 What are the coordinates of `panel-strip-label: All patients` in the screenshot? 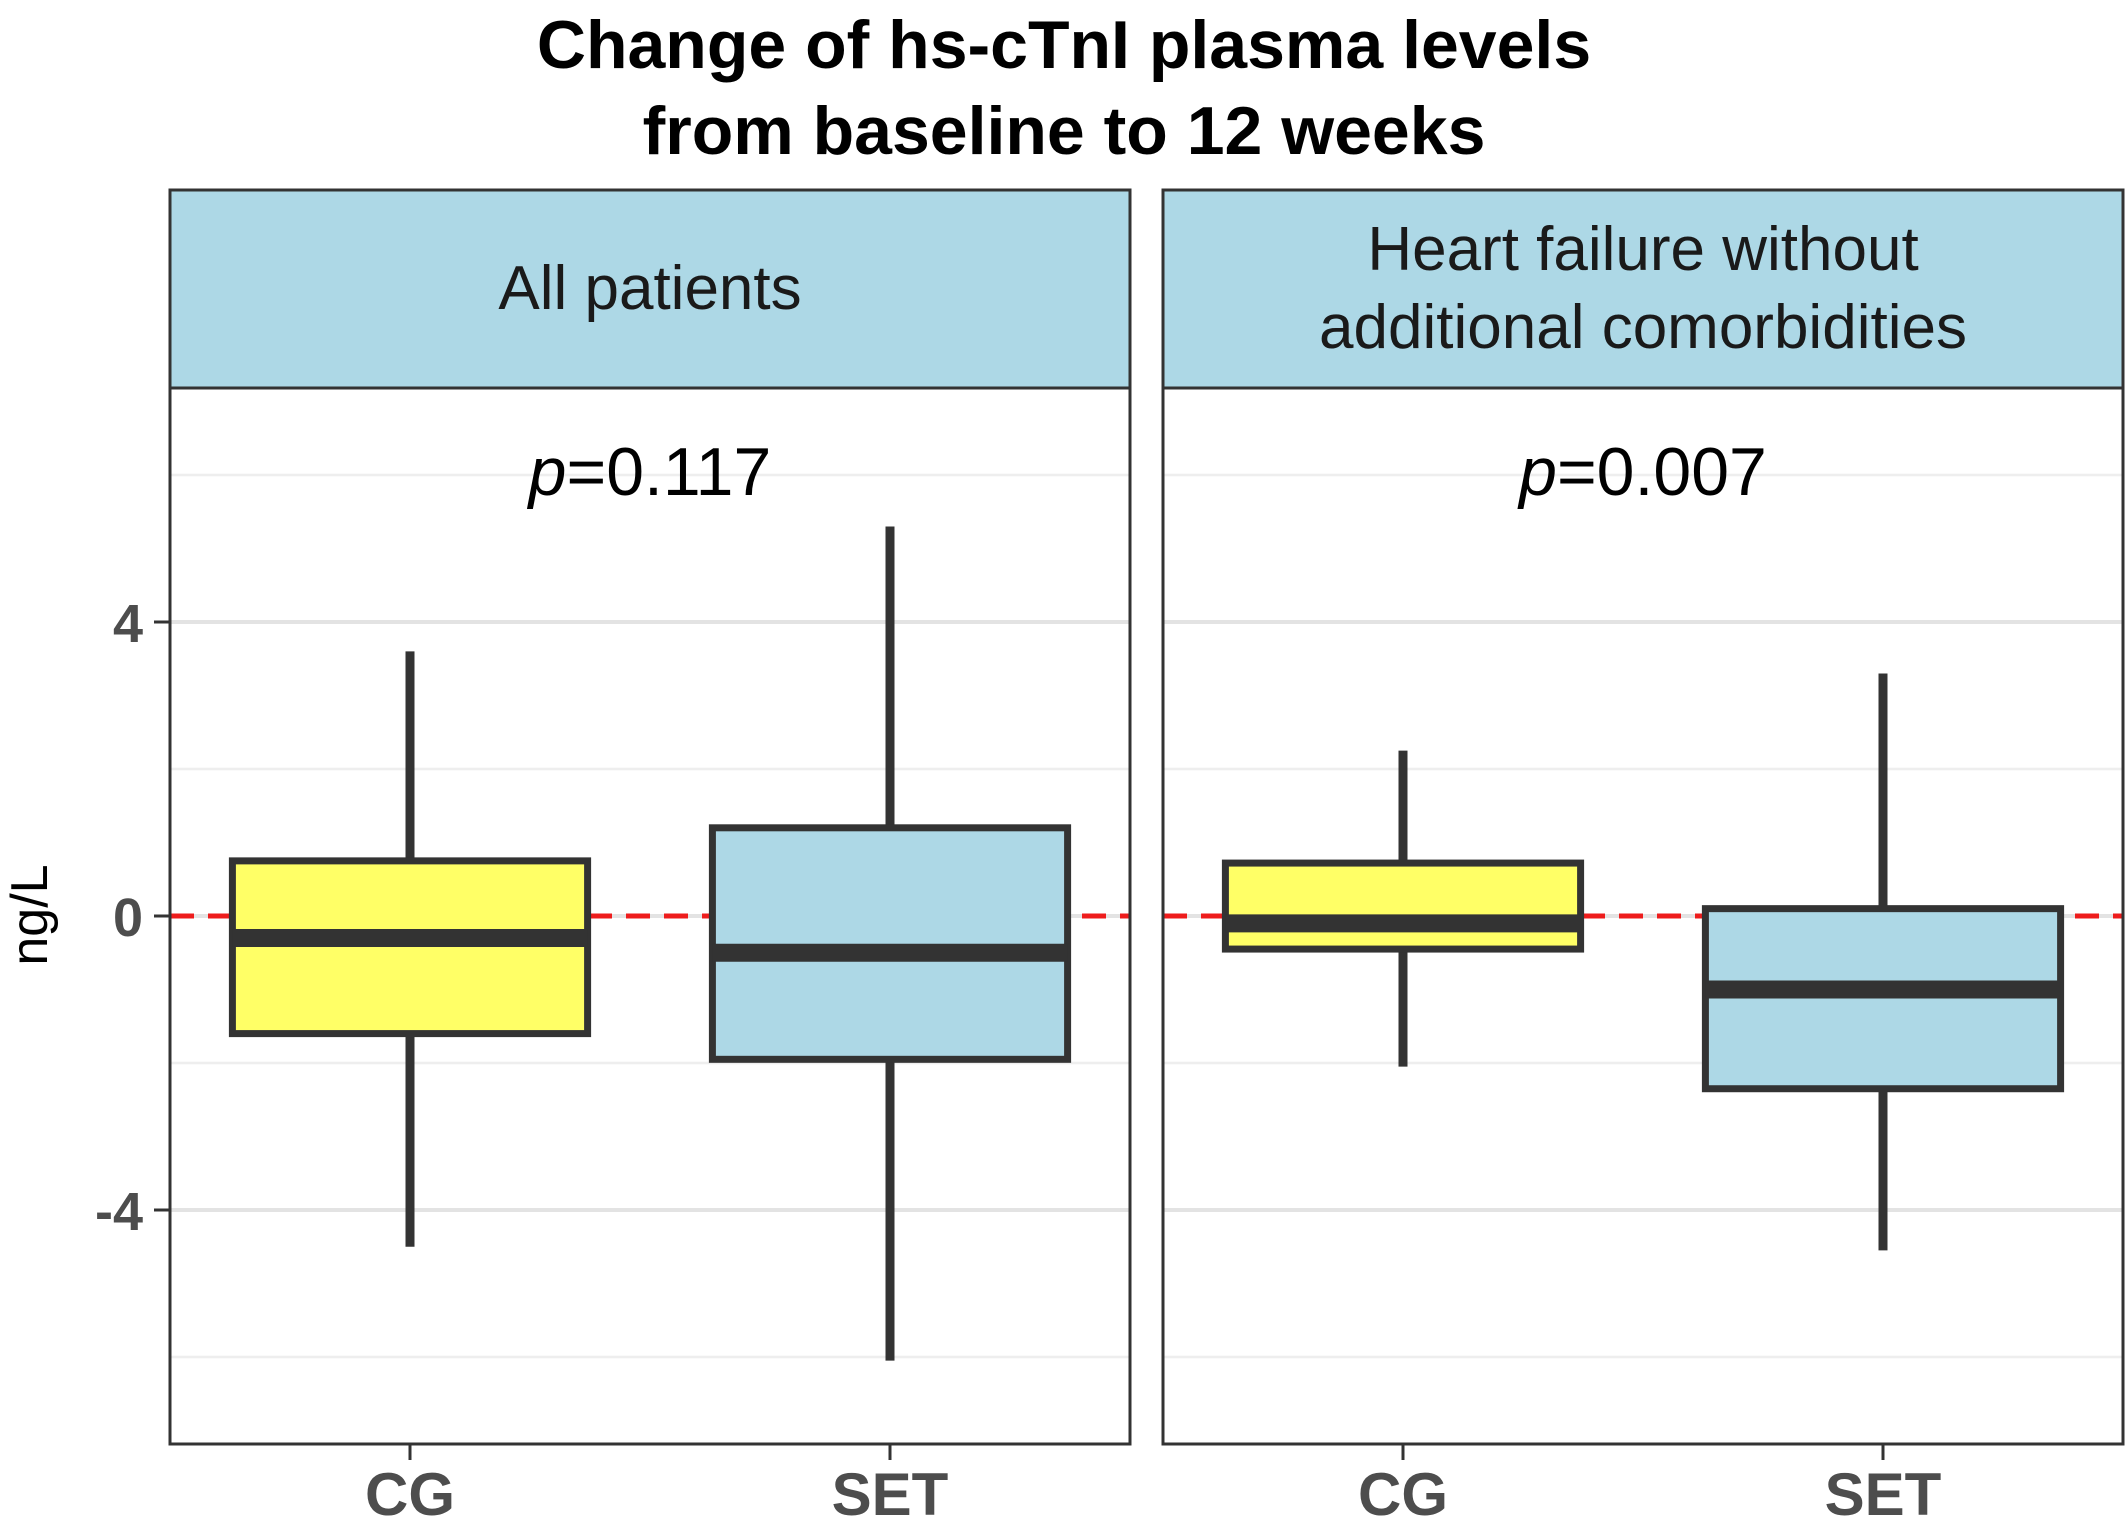 It's located at (649, 288).